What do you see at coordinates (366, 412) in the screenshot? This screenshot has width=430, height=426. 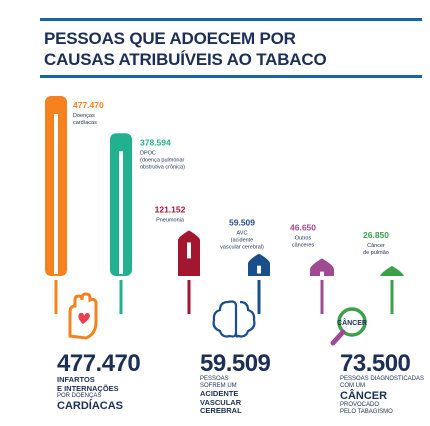 I see `stat-caption-line: PELO TABAGISMO` at bounding box center [366, 412].